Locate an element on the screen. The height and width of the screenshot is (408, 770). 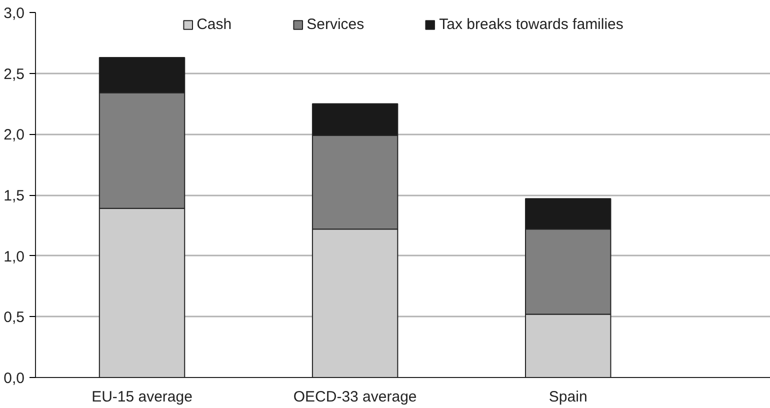
legend-label: Tax breaks towards families is located at coordinates (531, 24).